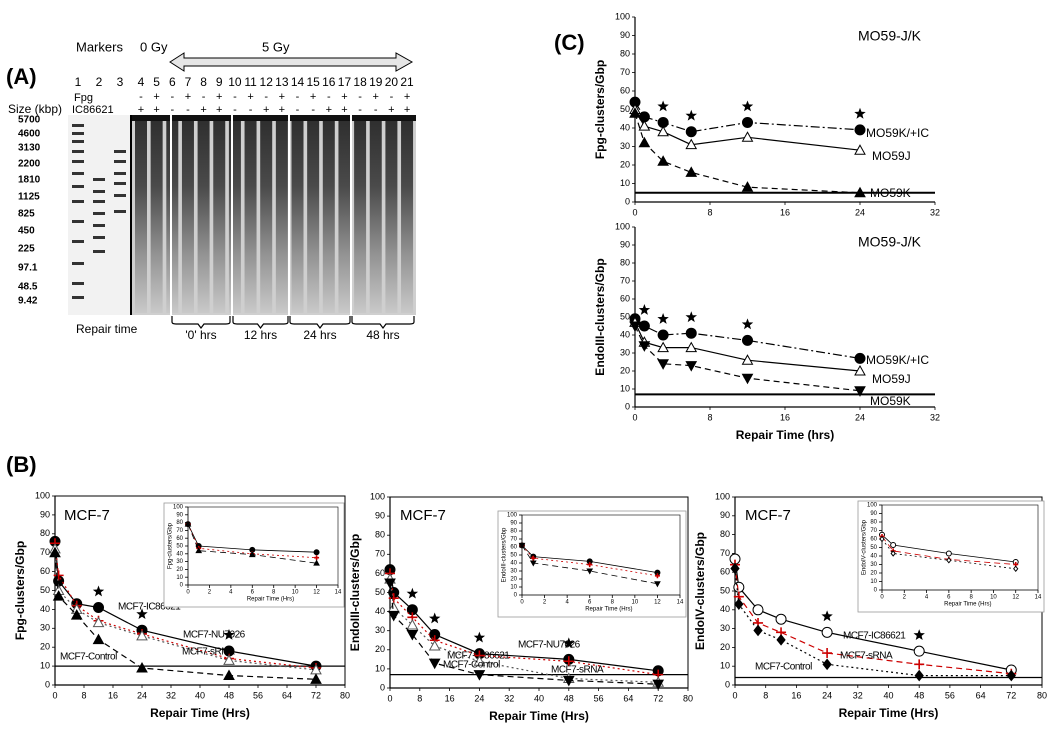 Image resolution: width=1050 pixels, height=735 pixels. What do you see at coordinates (513, 524) in the screenshot?
I see `y-tick-label: 90` at bounding box center [513, 524].